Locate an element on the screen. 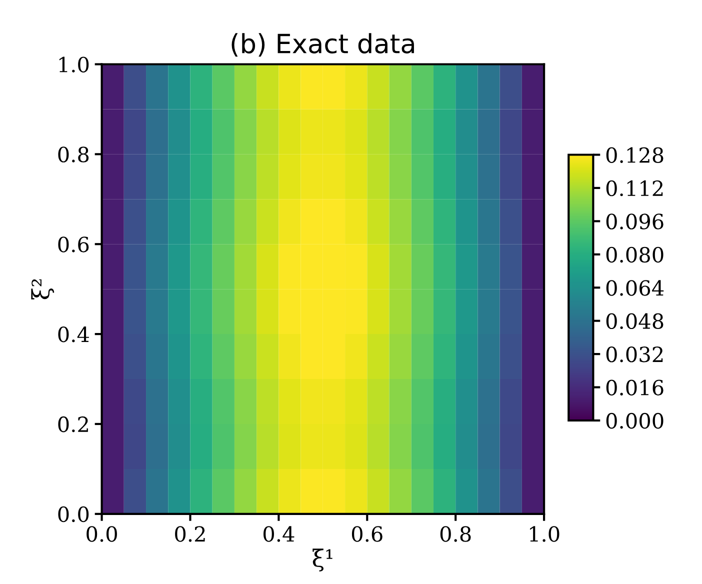  color-bar-label: 0.064 is located at coordinates (635, 288).